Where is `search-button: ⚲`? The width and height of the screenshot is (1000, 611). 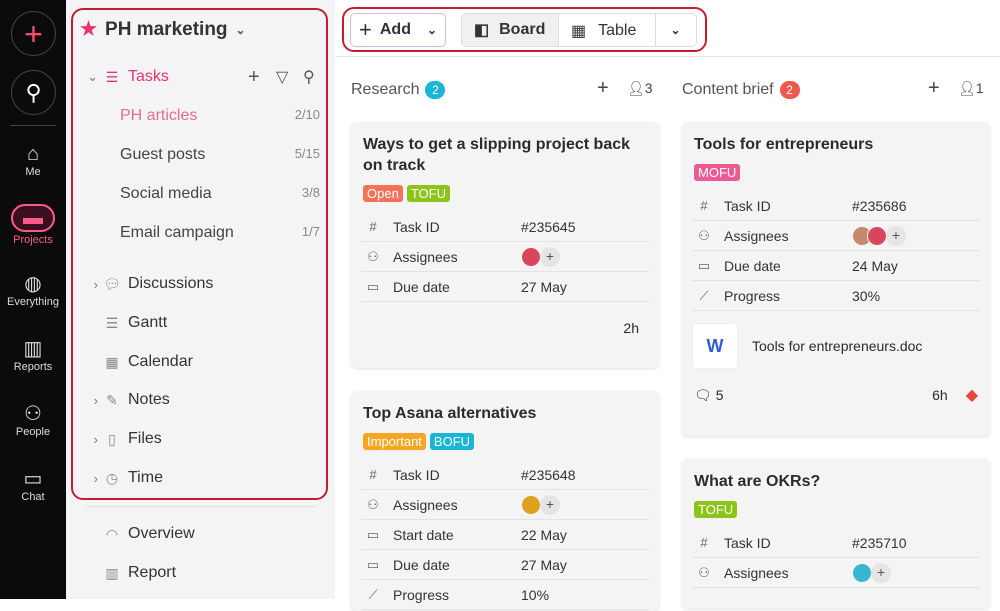
search-button: ⚲ is located at coordinates (33, 92).